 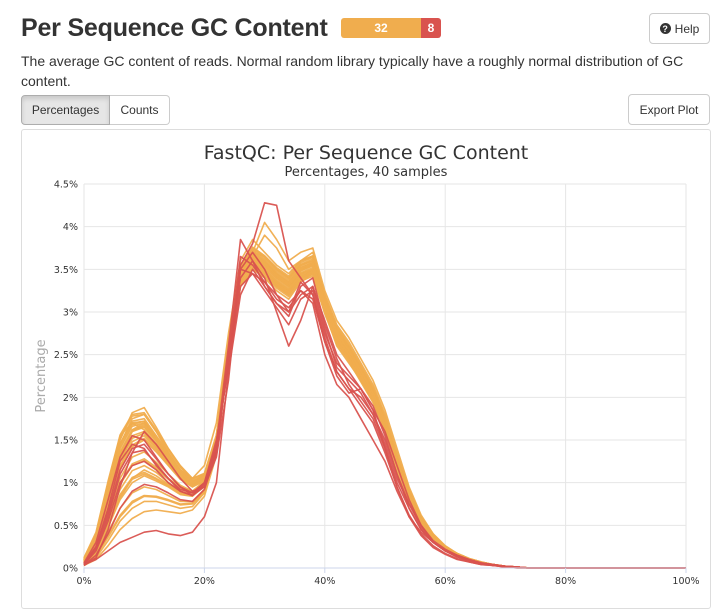 What do you see at coordinates (66, 526) in the screenshot?
I see `y-tick-label: 0.5%` at bounding box center [66, 526].